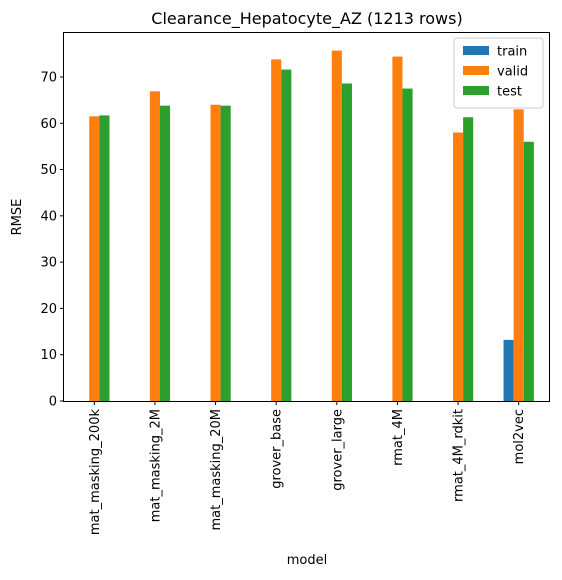  What do you see at coordinates (458, 266) in the screenshot?
I see `bar-valid-rmat_4M_rdkit` at bounding box center [458, 266].